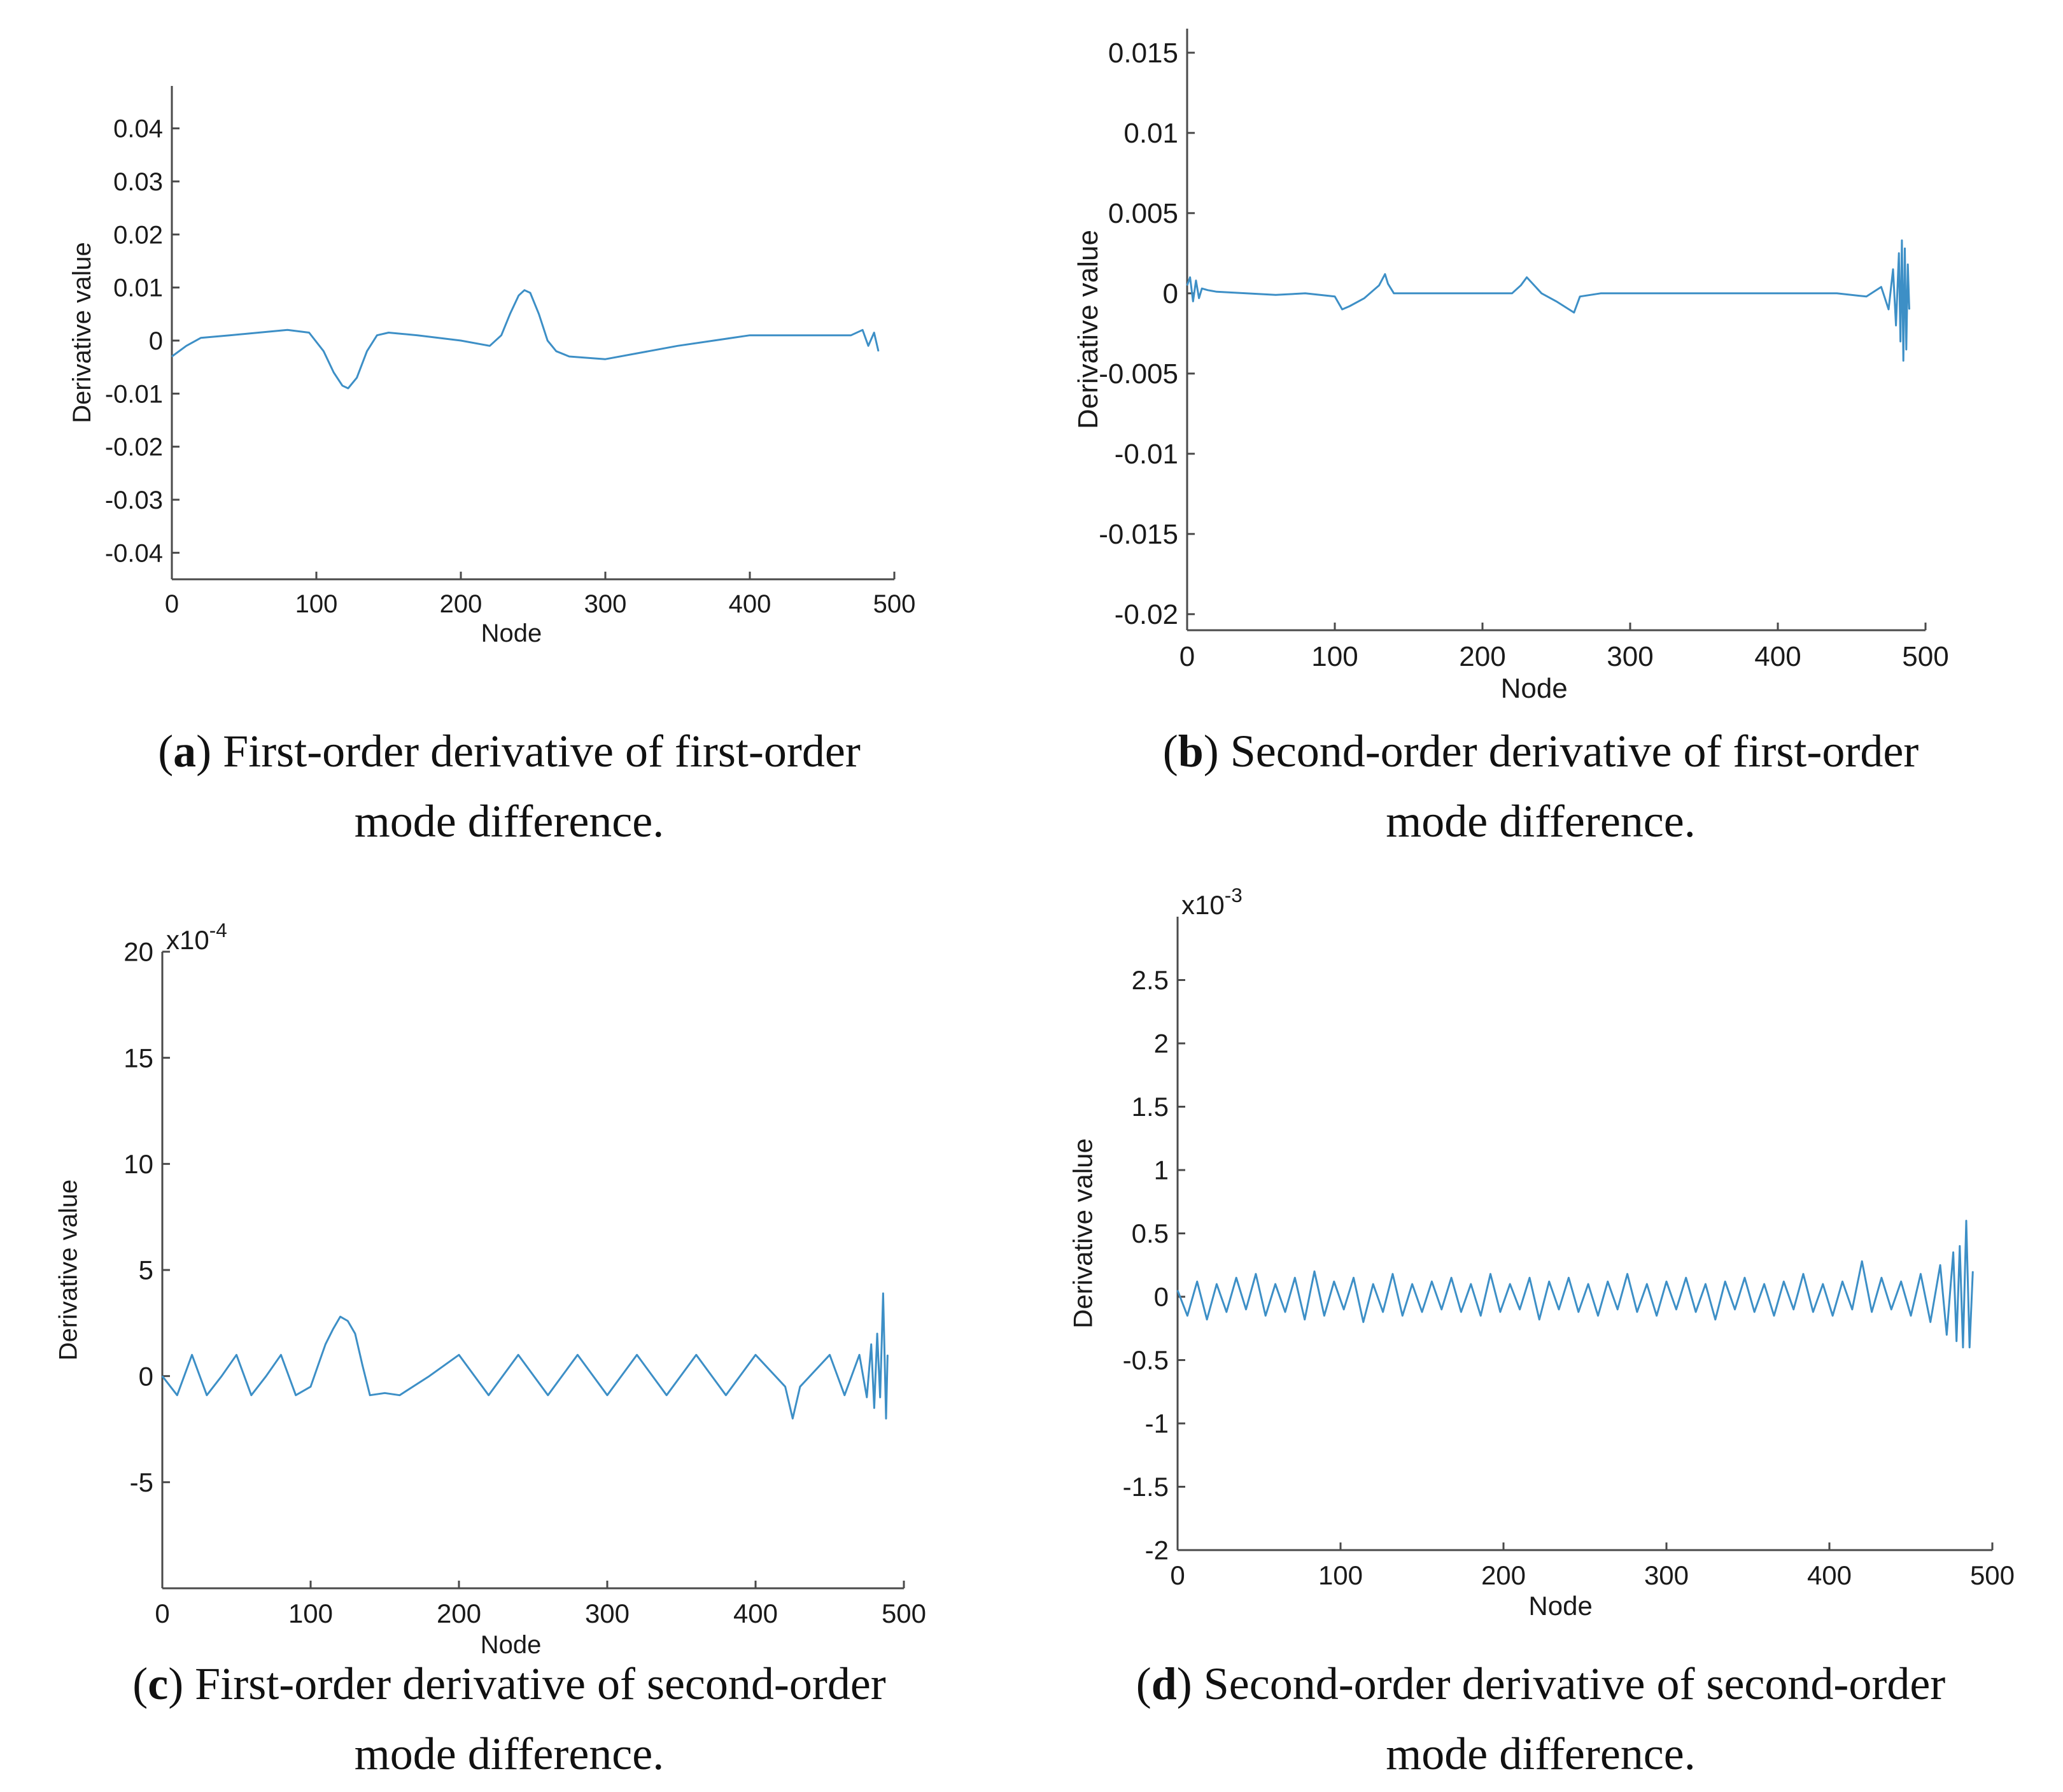 This screenshot has width=2063, height=1792. What do you see at coordinates (1143, 213) in the screenshot?
I see `y-tick-label: 0.005` at bounding box center [1143, 213].